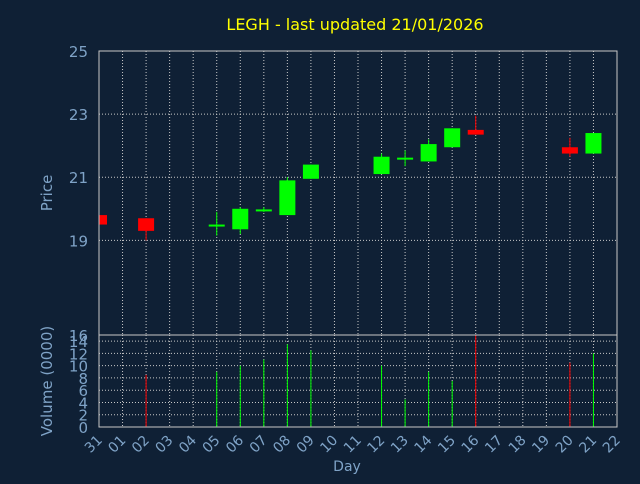  What do you see at coordinates (612, 445) in the screenshot?
I see `x-tick-label: 22` at bounding box center [612, 445].